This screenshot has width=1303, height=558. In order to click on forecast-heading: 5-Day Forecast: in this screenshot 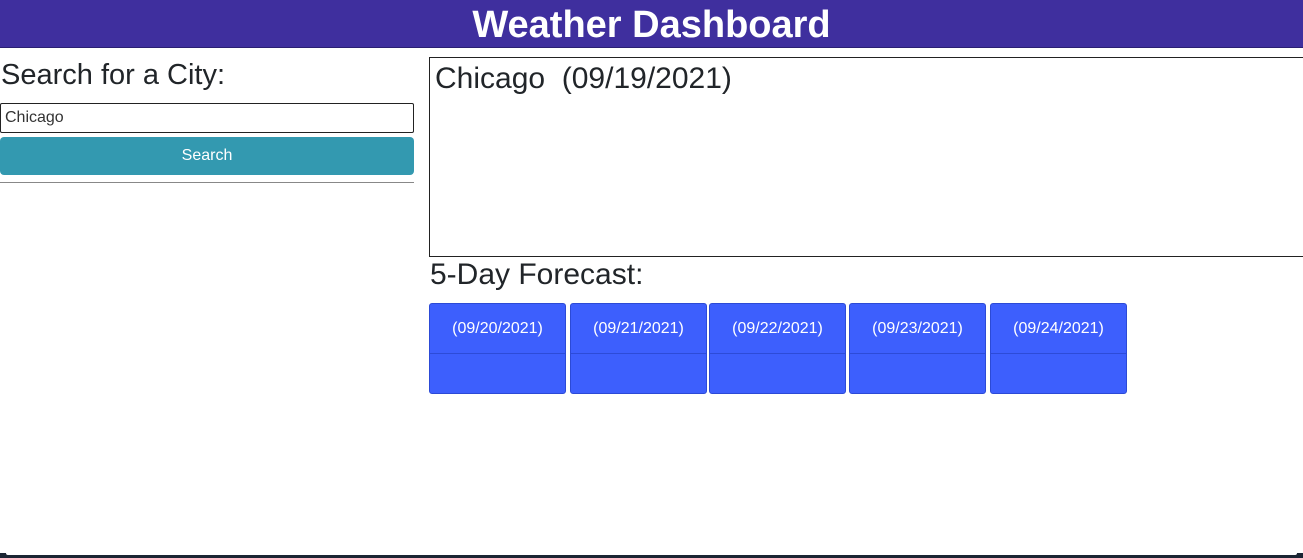, I will do `click(537, 274)`.